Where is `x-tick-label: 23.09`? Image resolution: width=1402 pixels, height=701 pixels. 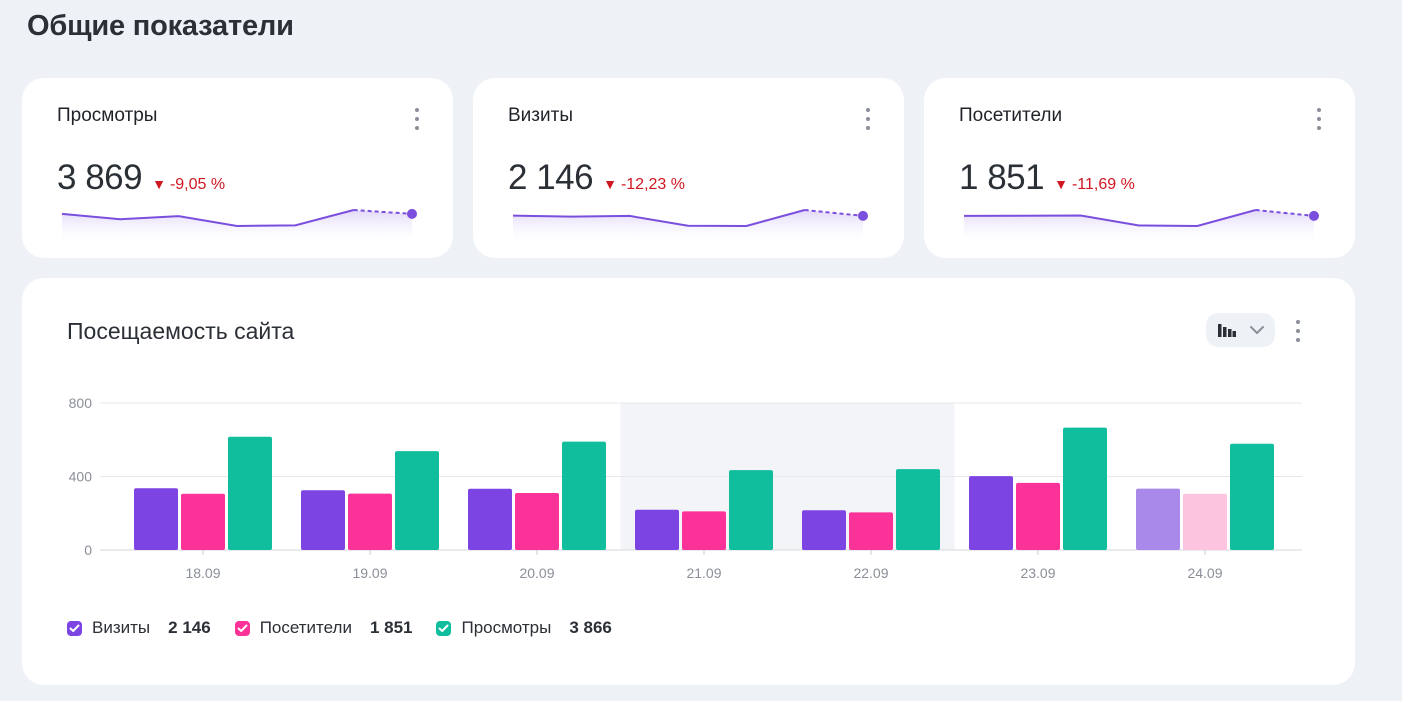
x-tick-label: 23.09 is located at coordinates (1037, 573).